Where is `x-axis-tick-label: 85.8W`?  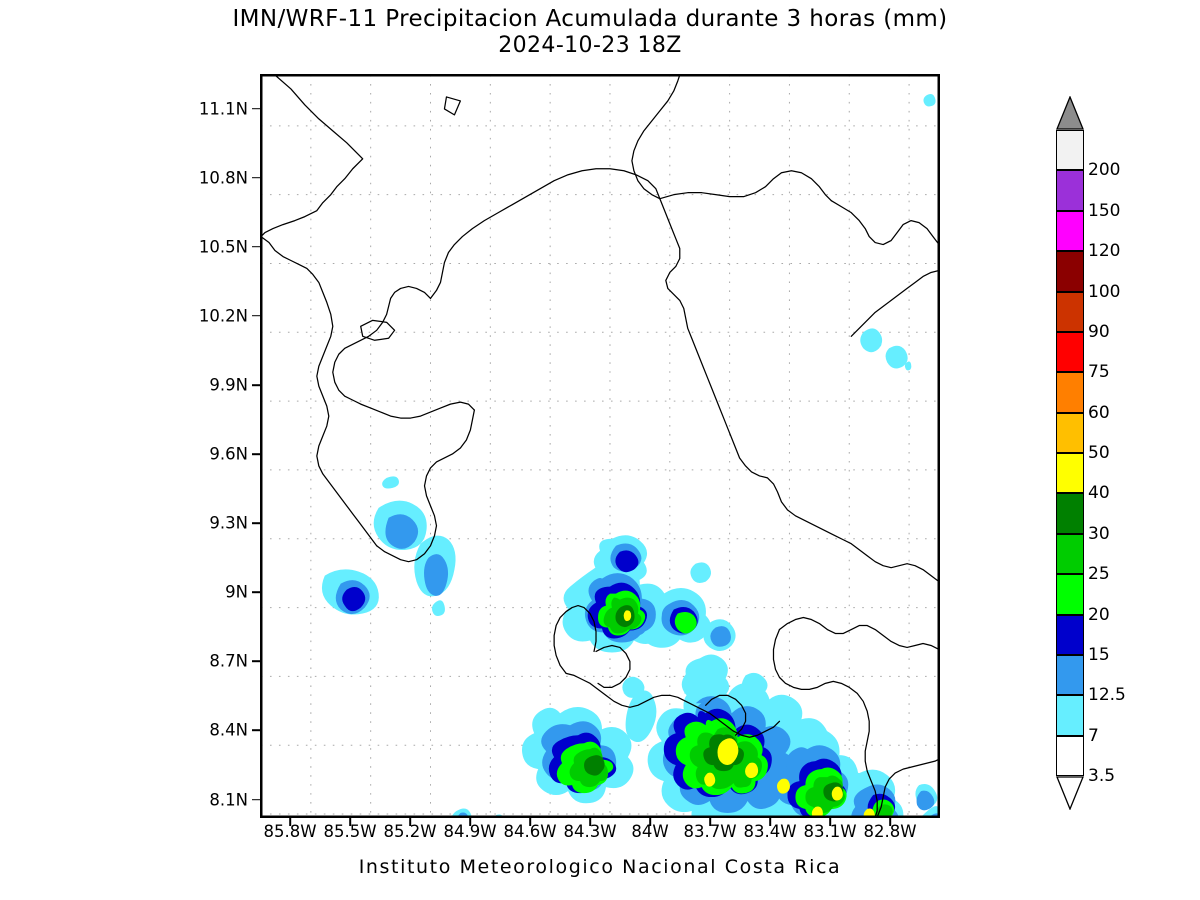
x-axis-tick-label: 85.8W is located at coordinates (290, 831).